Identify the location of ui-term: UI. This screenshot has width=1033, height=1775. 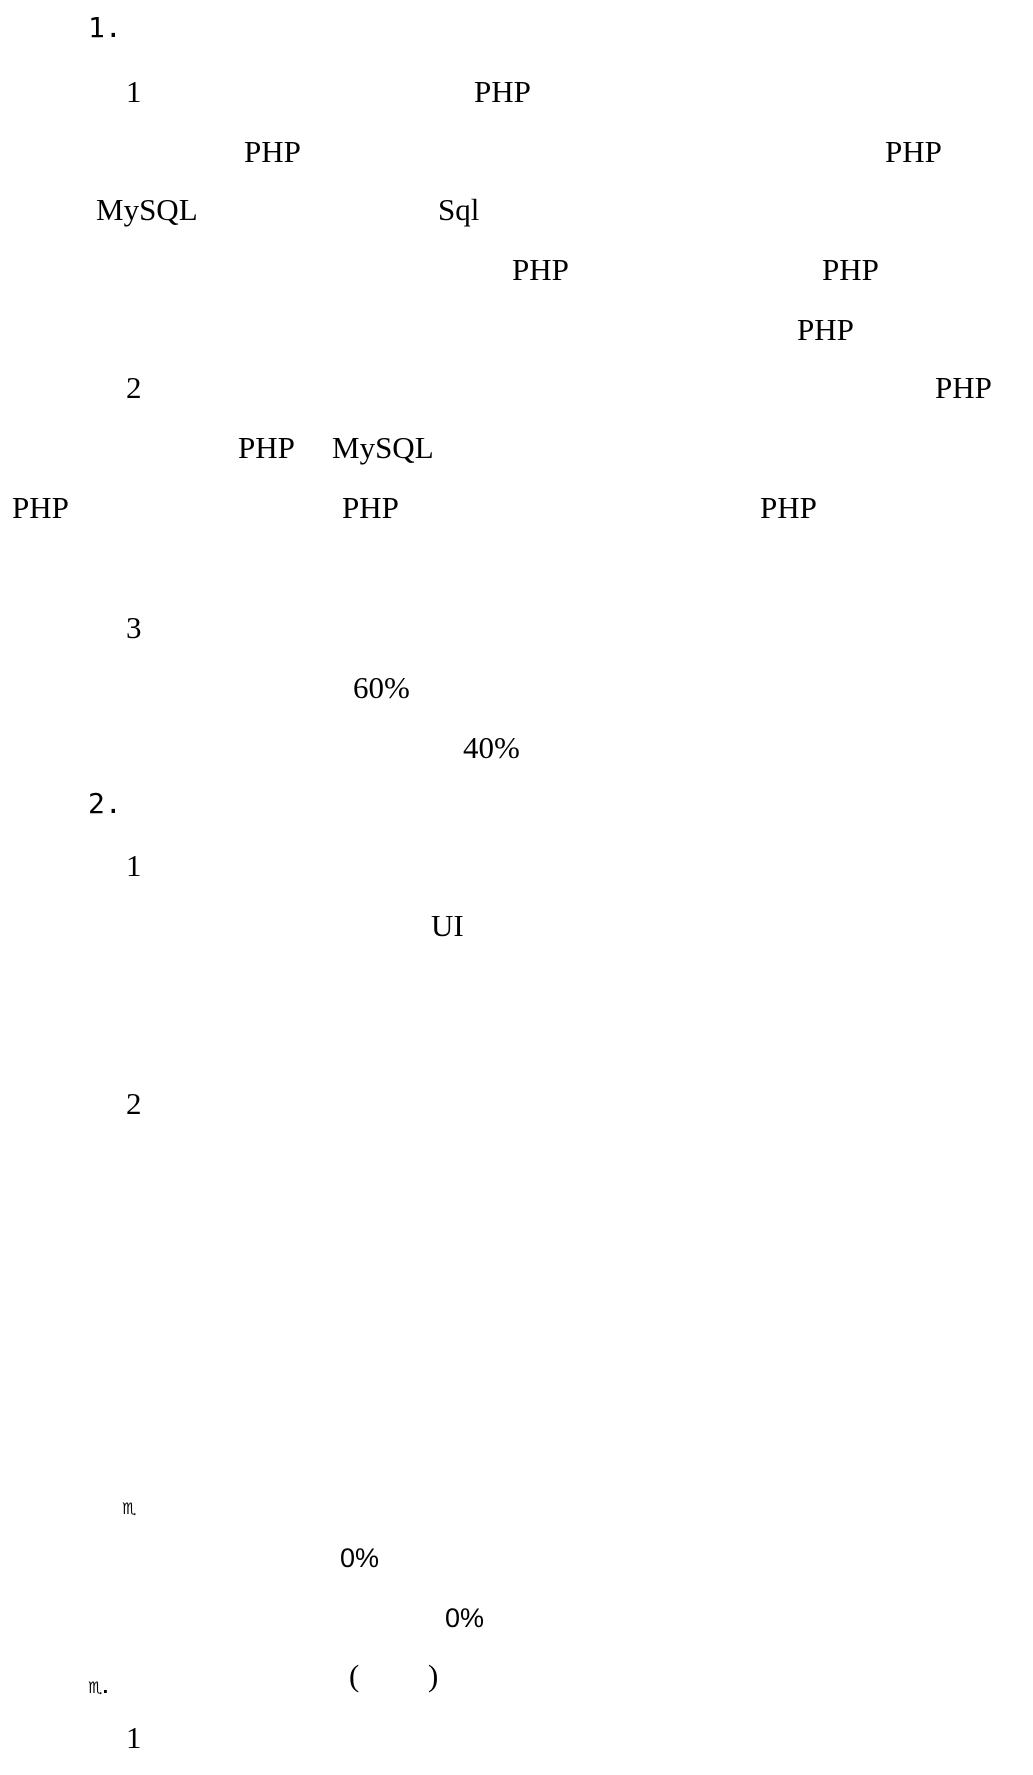
(447, 925).